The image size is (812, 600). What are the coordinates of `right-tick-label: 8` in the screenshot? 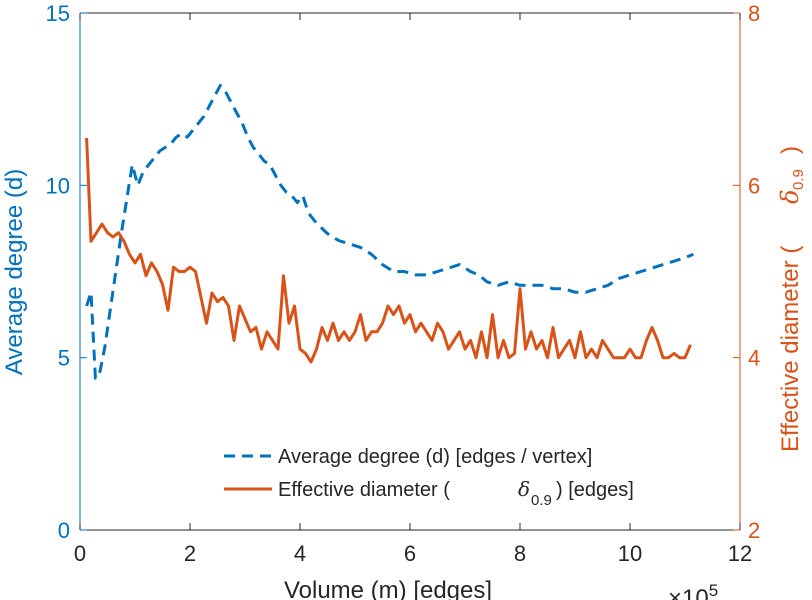 It's located at (754, 13).